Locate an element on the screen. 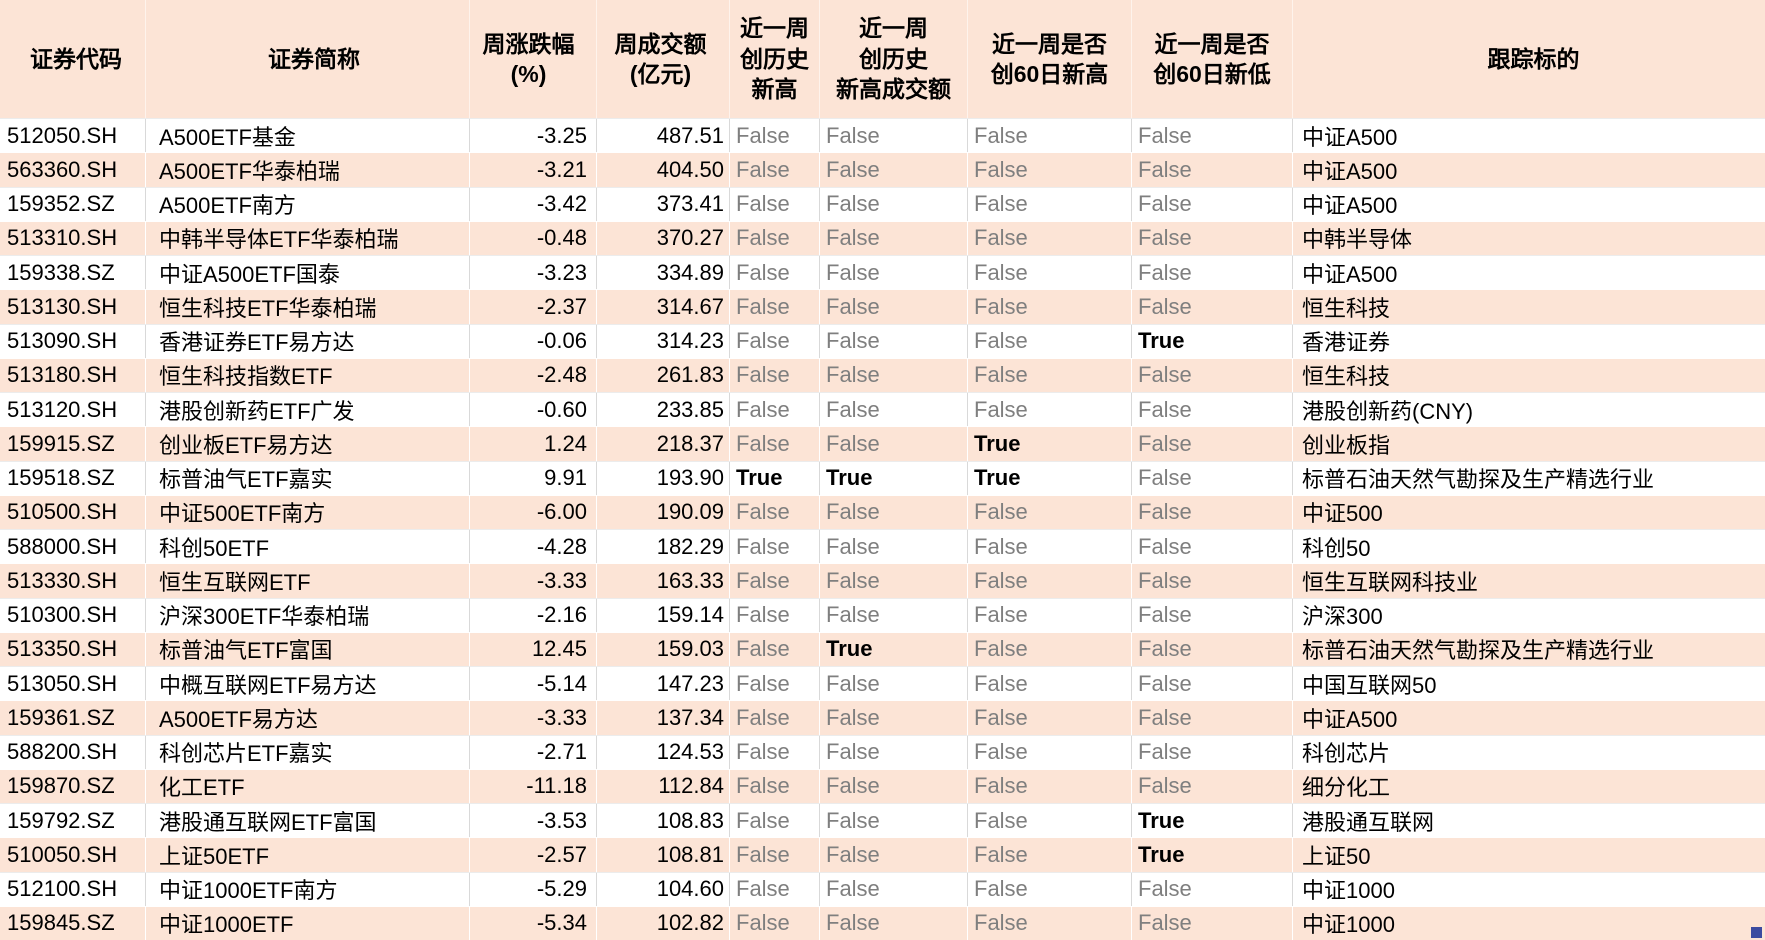 The image size is (1765, 940). cell-name: 中韩半导体ETF华泰柏瑞 is located at coordinates (308, 238).